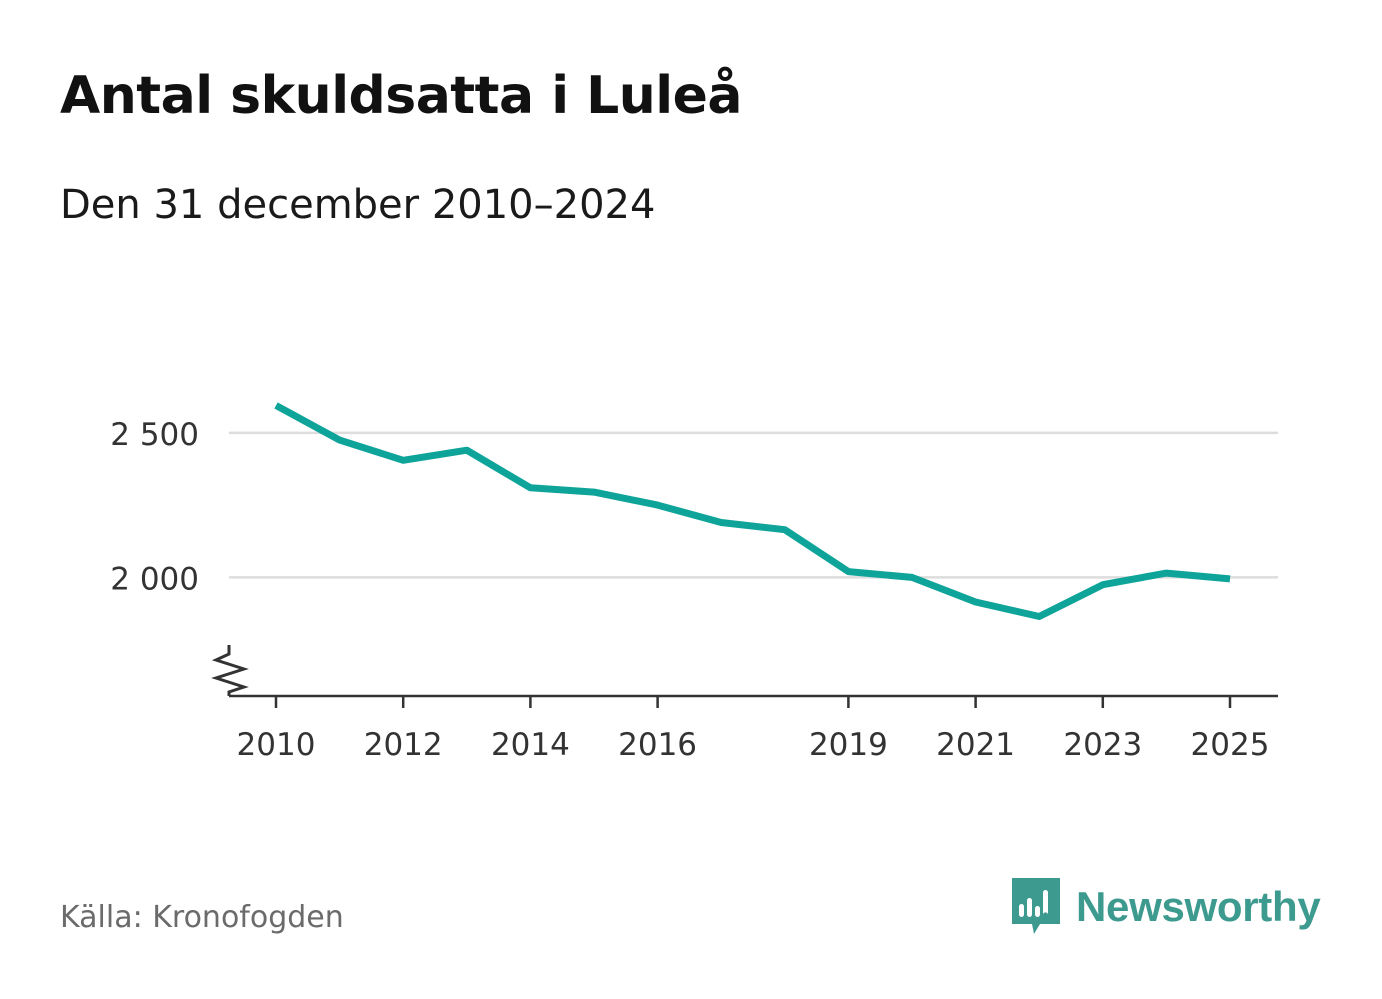  Describe the element at coordinates (1230, 745) in the screenshot. I see `x-tick-label: 2025` at that location.